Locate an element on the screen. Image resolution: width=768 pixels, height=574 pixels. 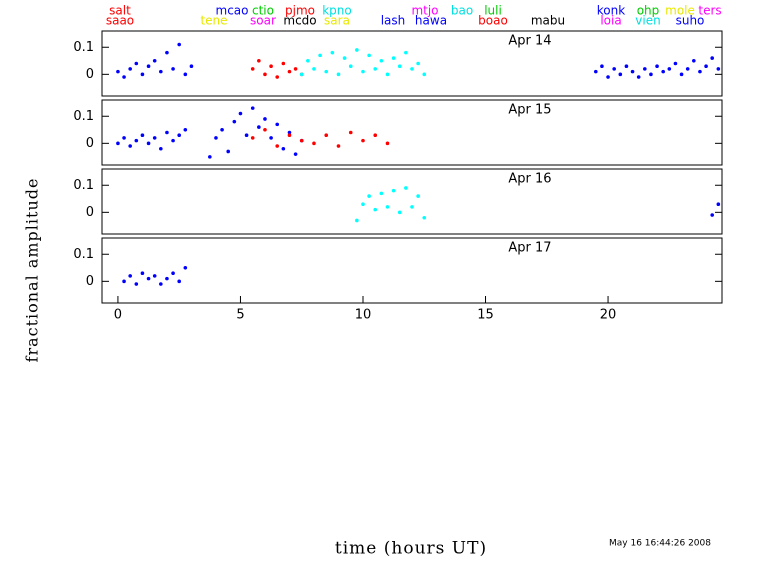
y-axis-label: fractional amplitude is located at coordinates (32, 270).